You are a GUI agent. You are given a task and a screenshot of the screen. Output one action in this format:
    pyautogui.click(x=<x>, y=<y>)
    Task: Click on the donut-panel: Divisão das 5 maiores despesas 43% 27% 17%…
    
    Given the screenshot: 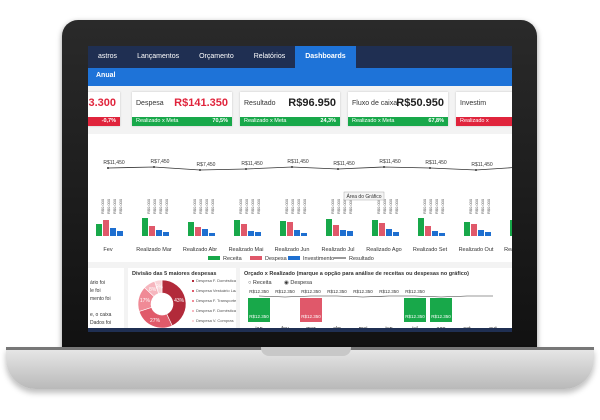 What is the action you would take?
    pyautogui.click(x=182, y=300)
    